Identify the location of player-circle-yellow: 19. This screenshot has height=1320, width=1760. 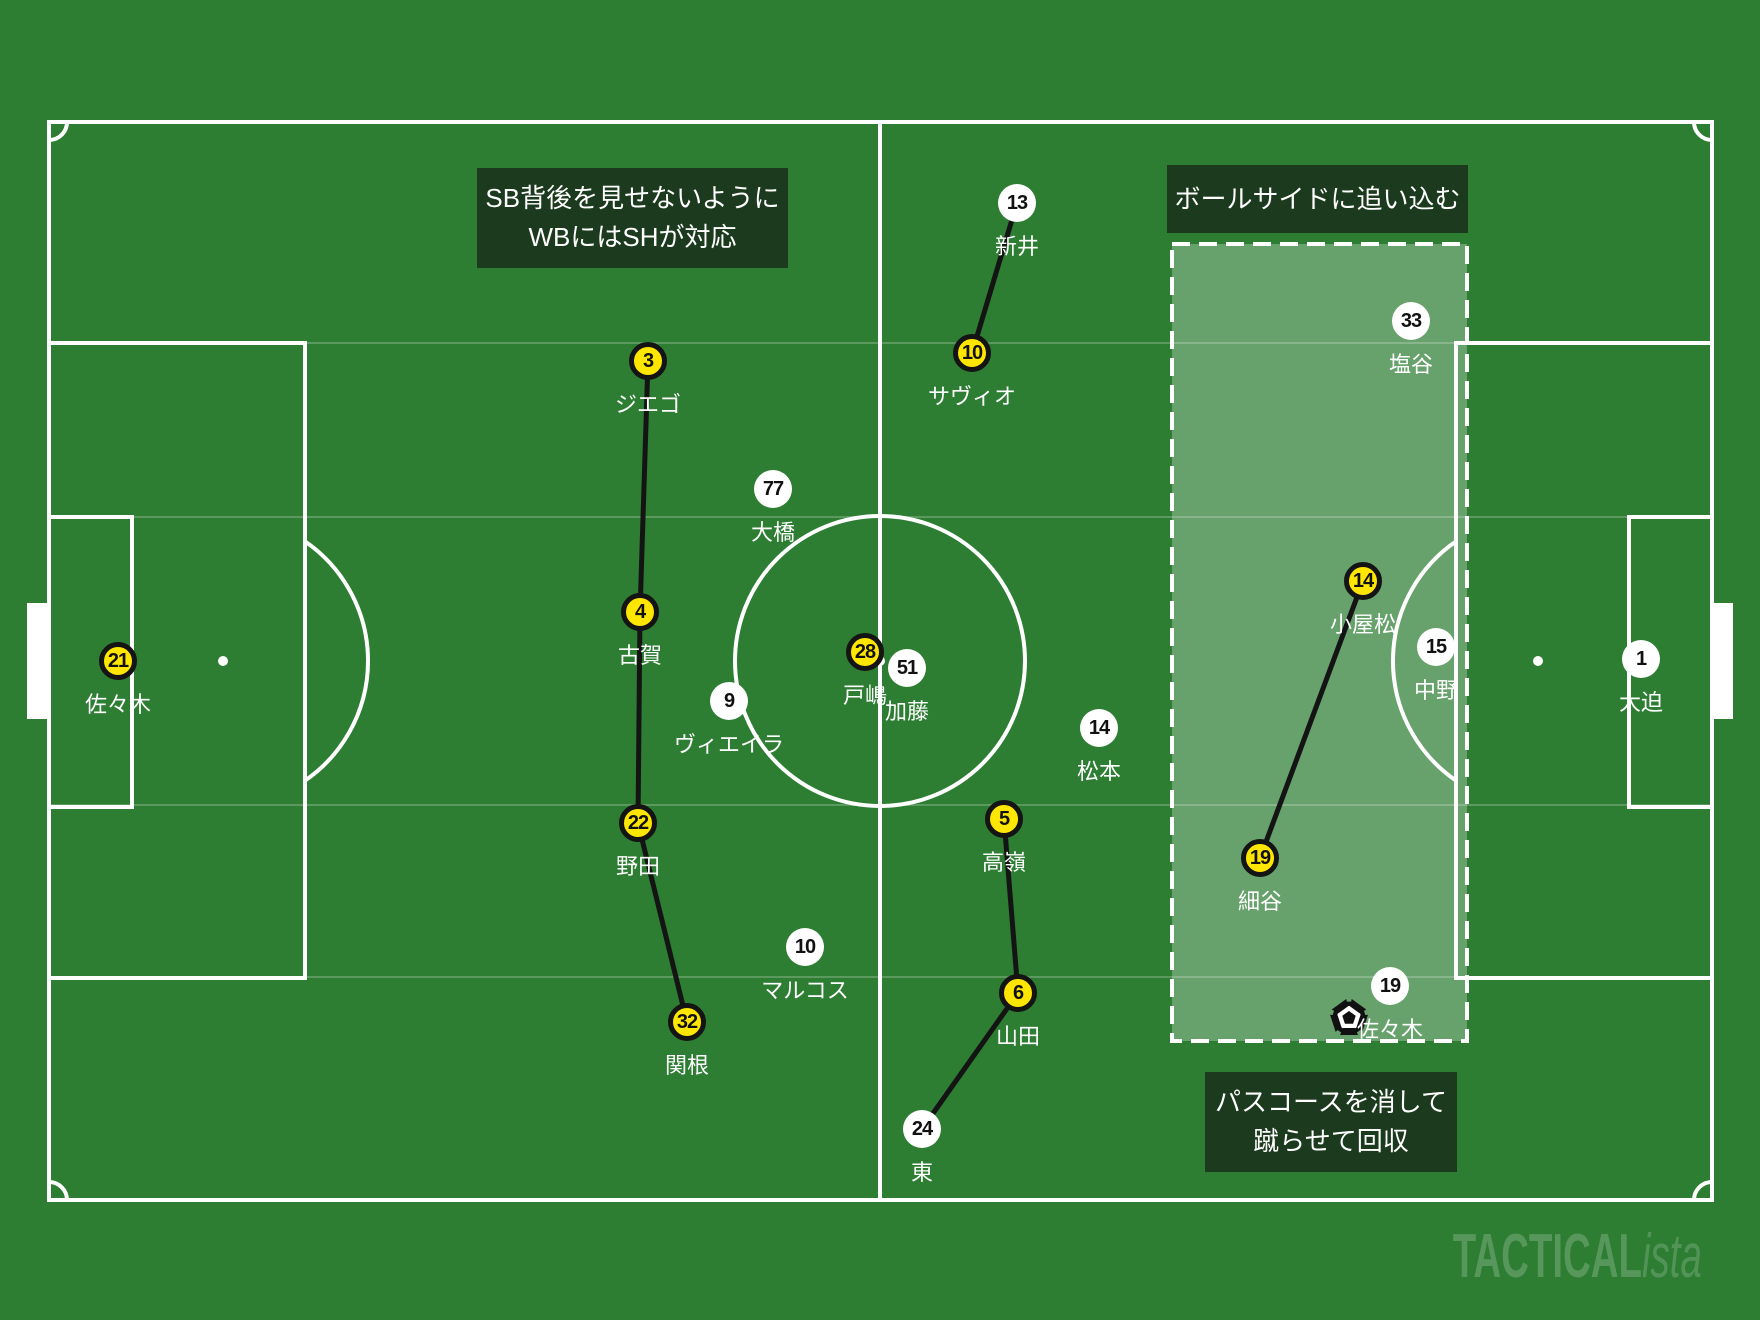
(1260, 858).